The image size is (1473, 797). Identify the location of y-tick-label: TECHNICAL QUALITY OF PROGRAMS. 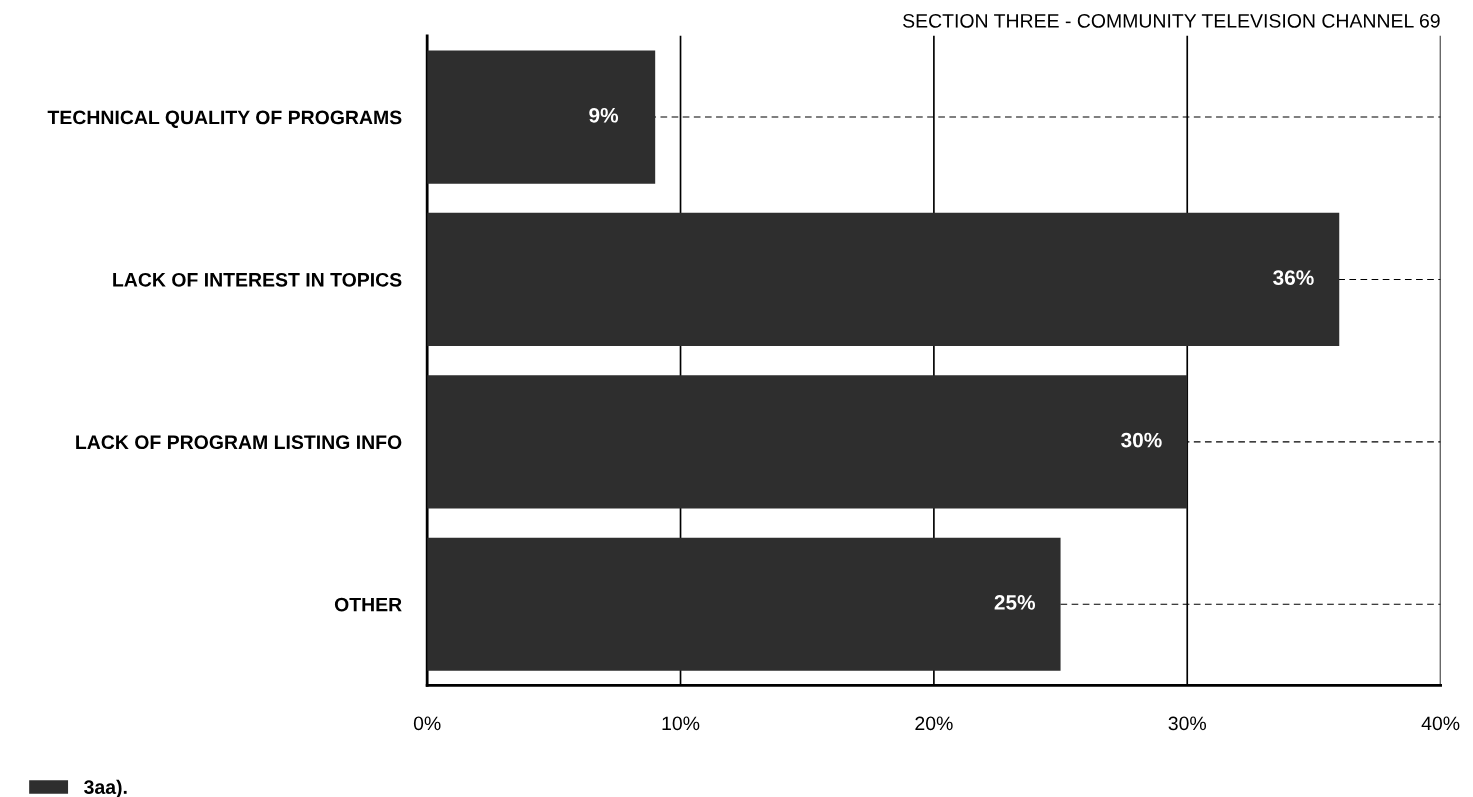
(224, 119).